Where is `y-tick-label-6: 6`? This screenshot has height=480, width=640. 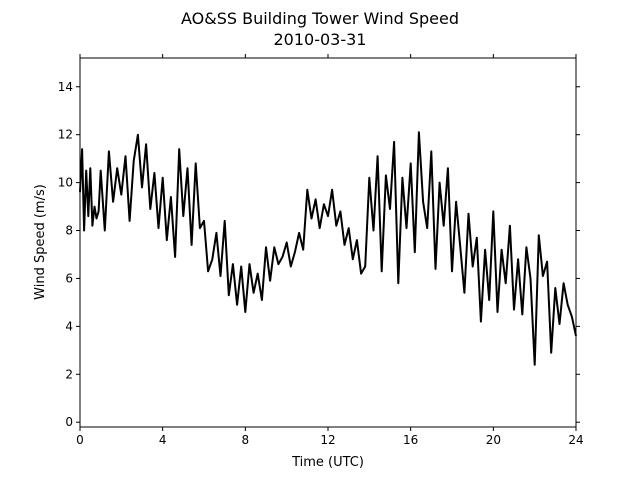
y-tick-label-6: 6 is located at coordinates (69, 278).